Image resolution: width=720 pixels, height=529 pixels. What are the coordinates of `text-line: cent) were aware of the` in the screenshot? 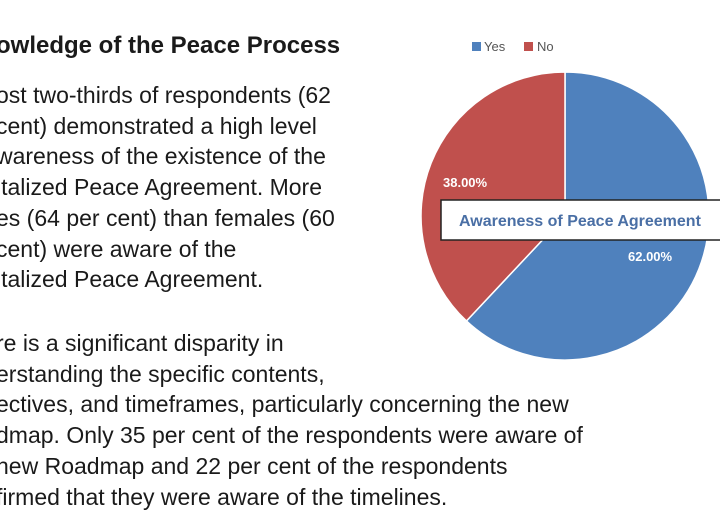 It's located at (118, 248).